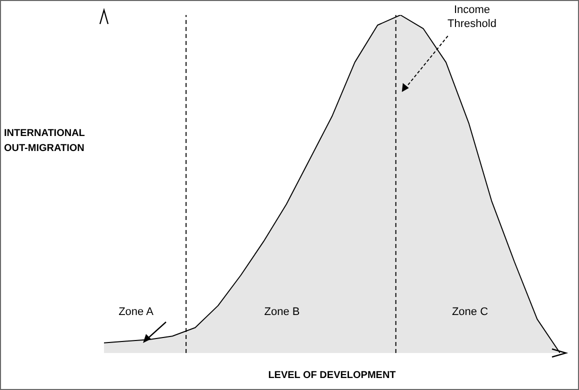 This screenshot has height=390, width=579. Describe the element at coordinates (472, 17) in the screenshot. I see `annotation: Income Threshold` at that location.